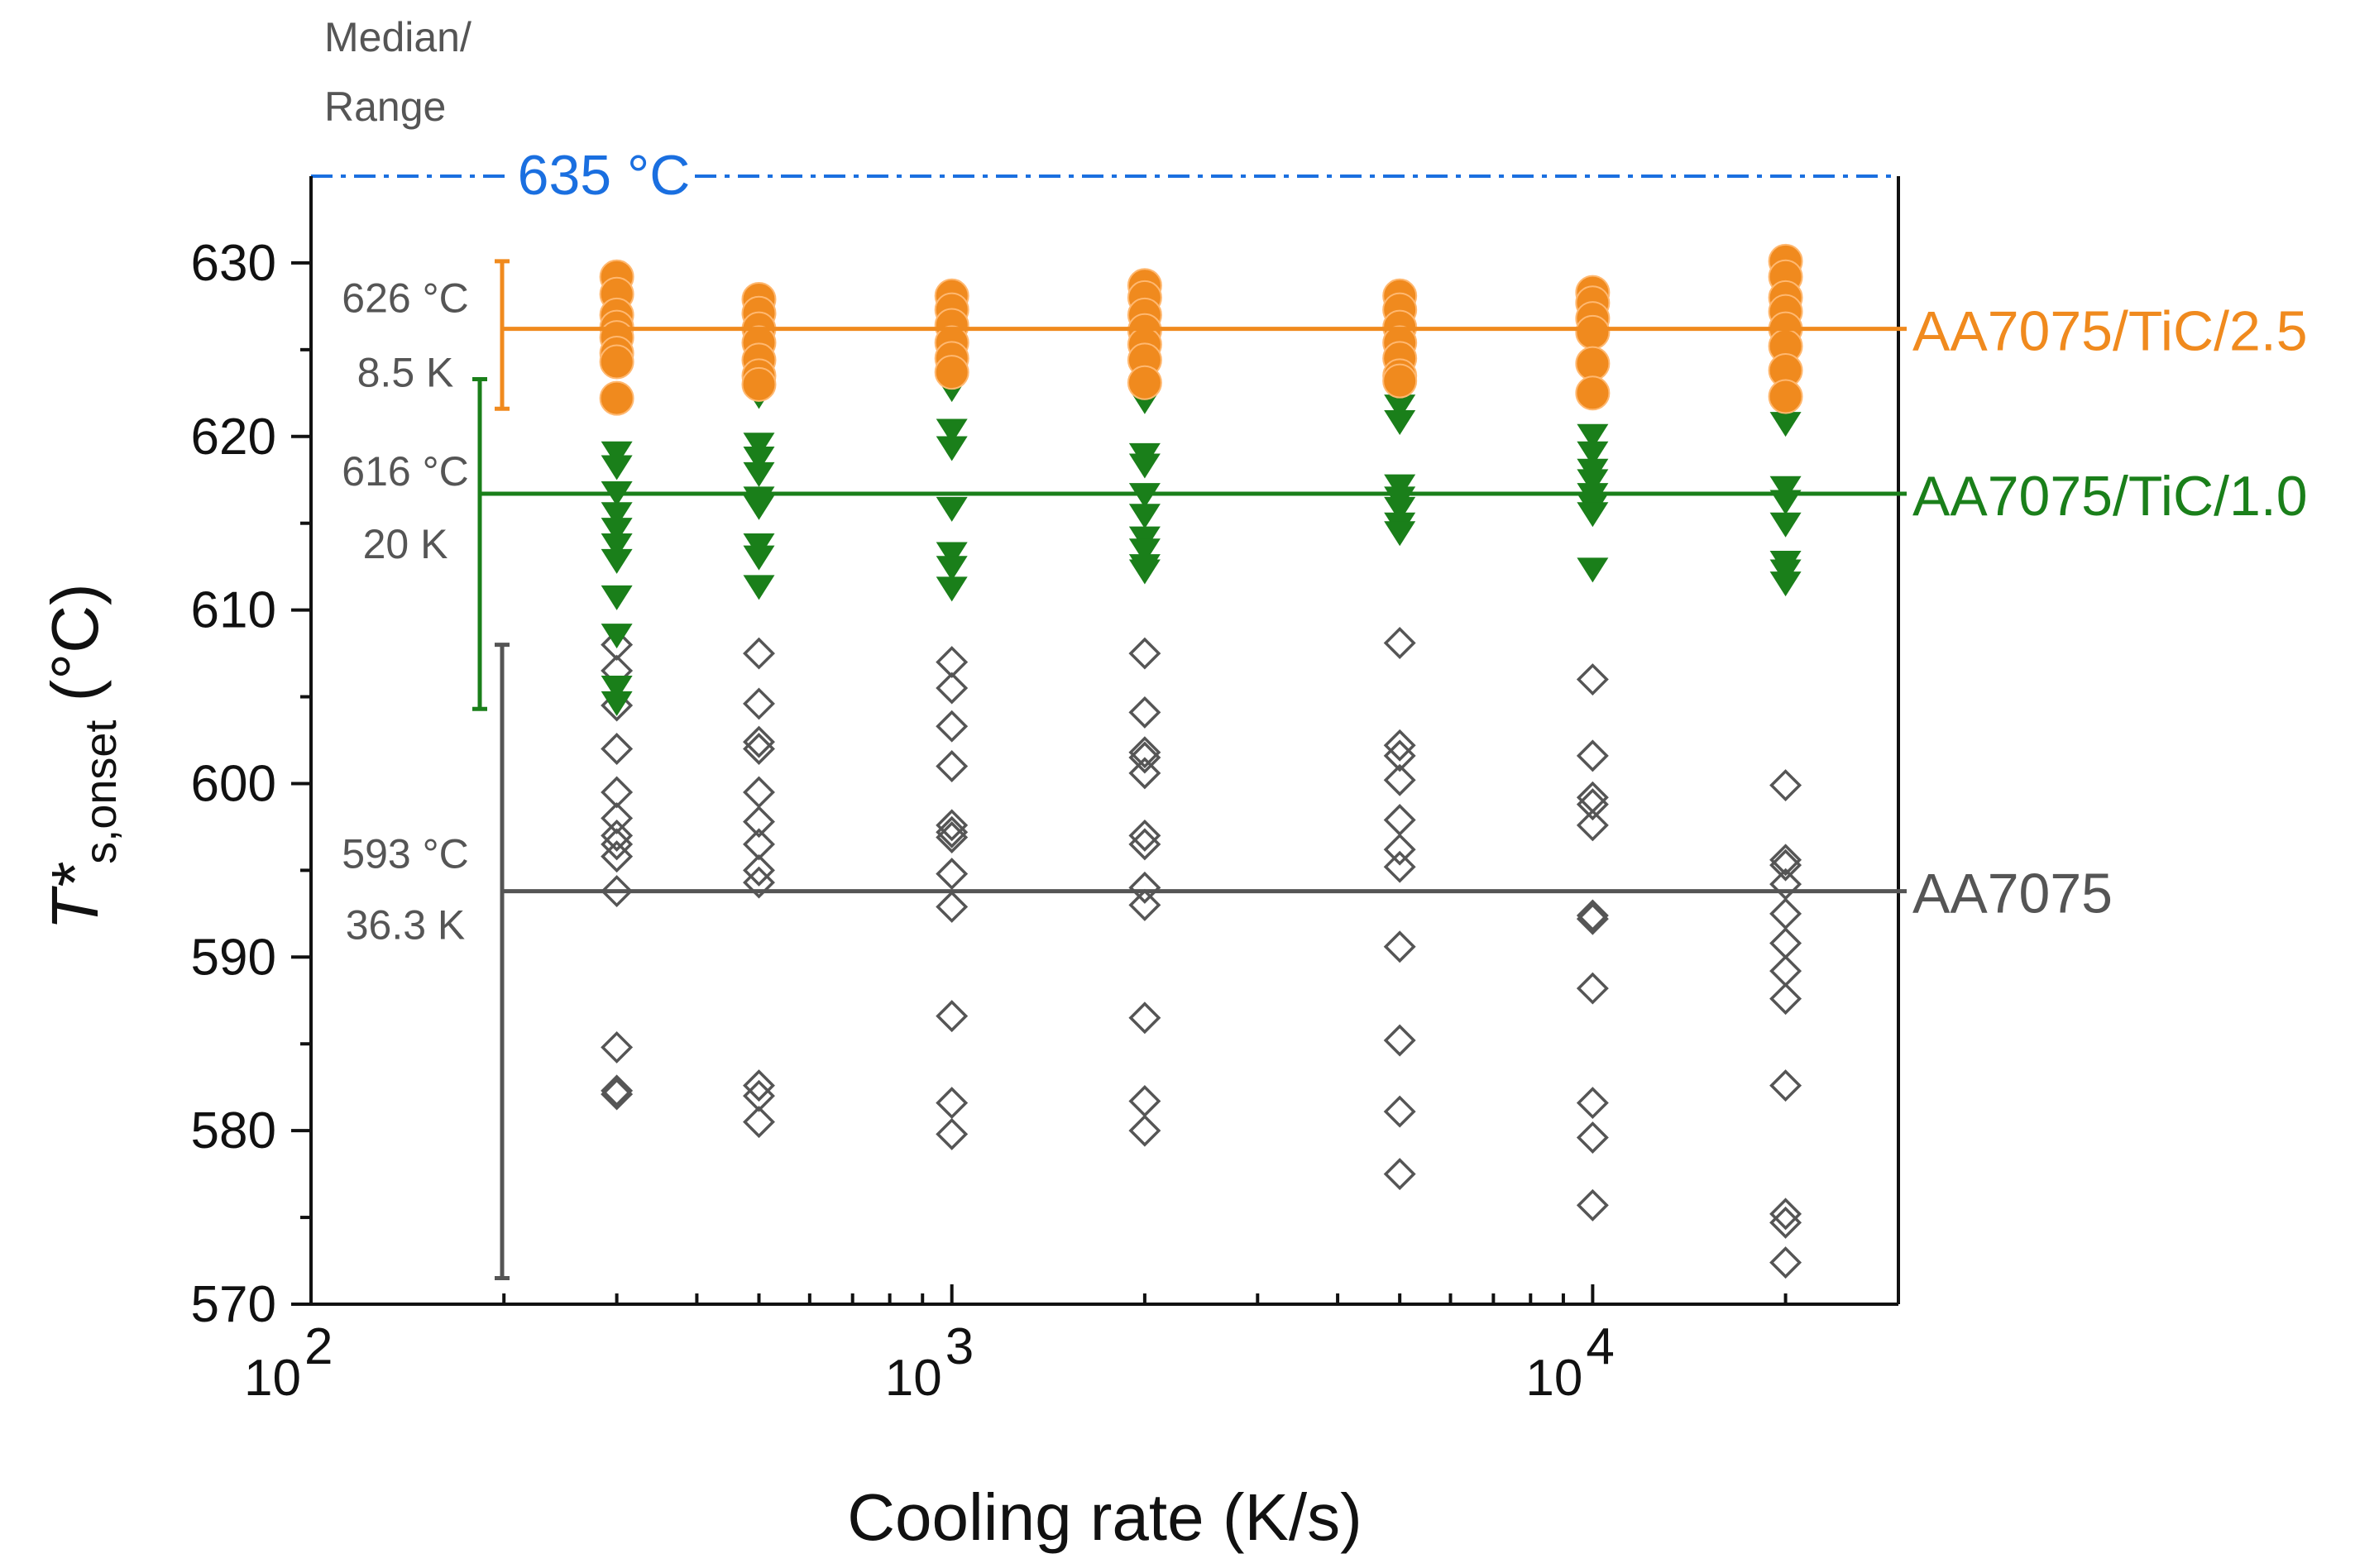 Image resolution: width=2379 pixels, height=1568 pixels. What do you see at coordinates (318, 1346) in the screenshot?
I see `x-tick-exponent: 2` at bounding box center [318, 1346].